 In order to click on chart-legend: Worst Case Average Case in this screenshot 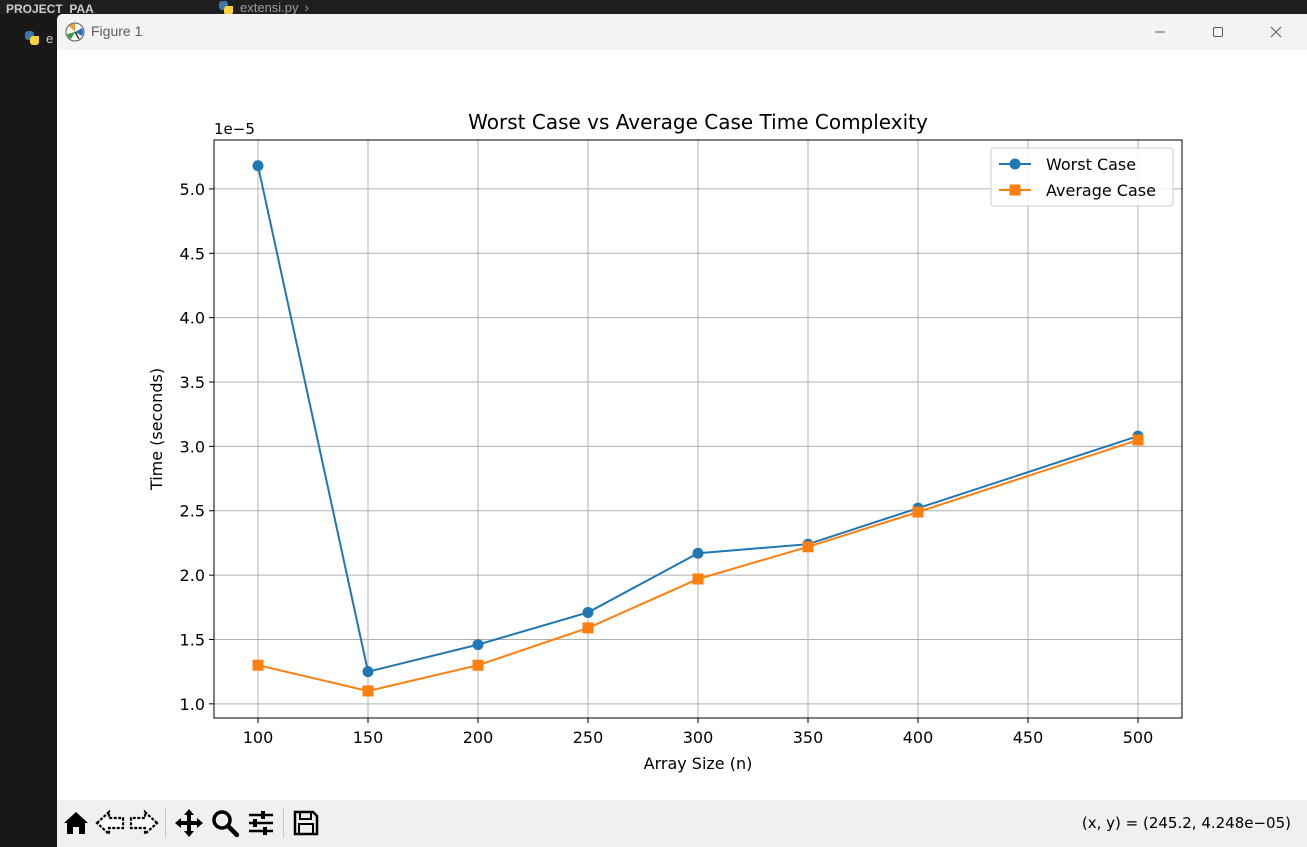, I will do `click(1082, 177)`.